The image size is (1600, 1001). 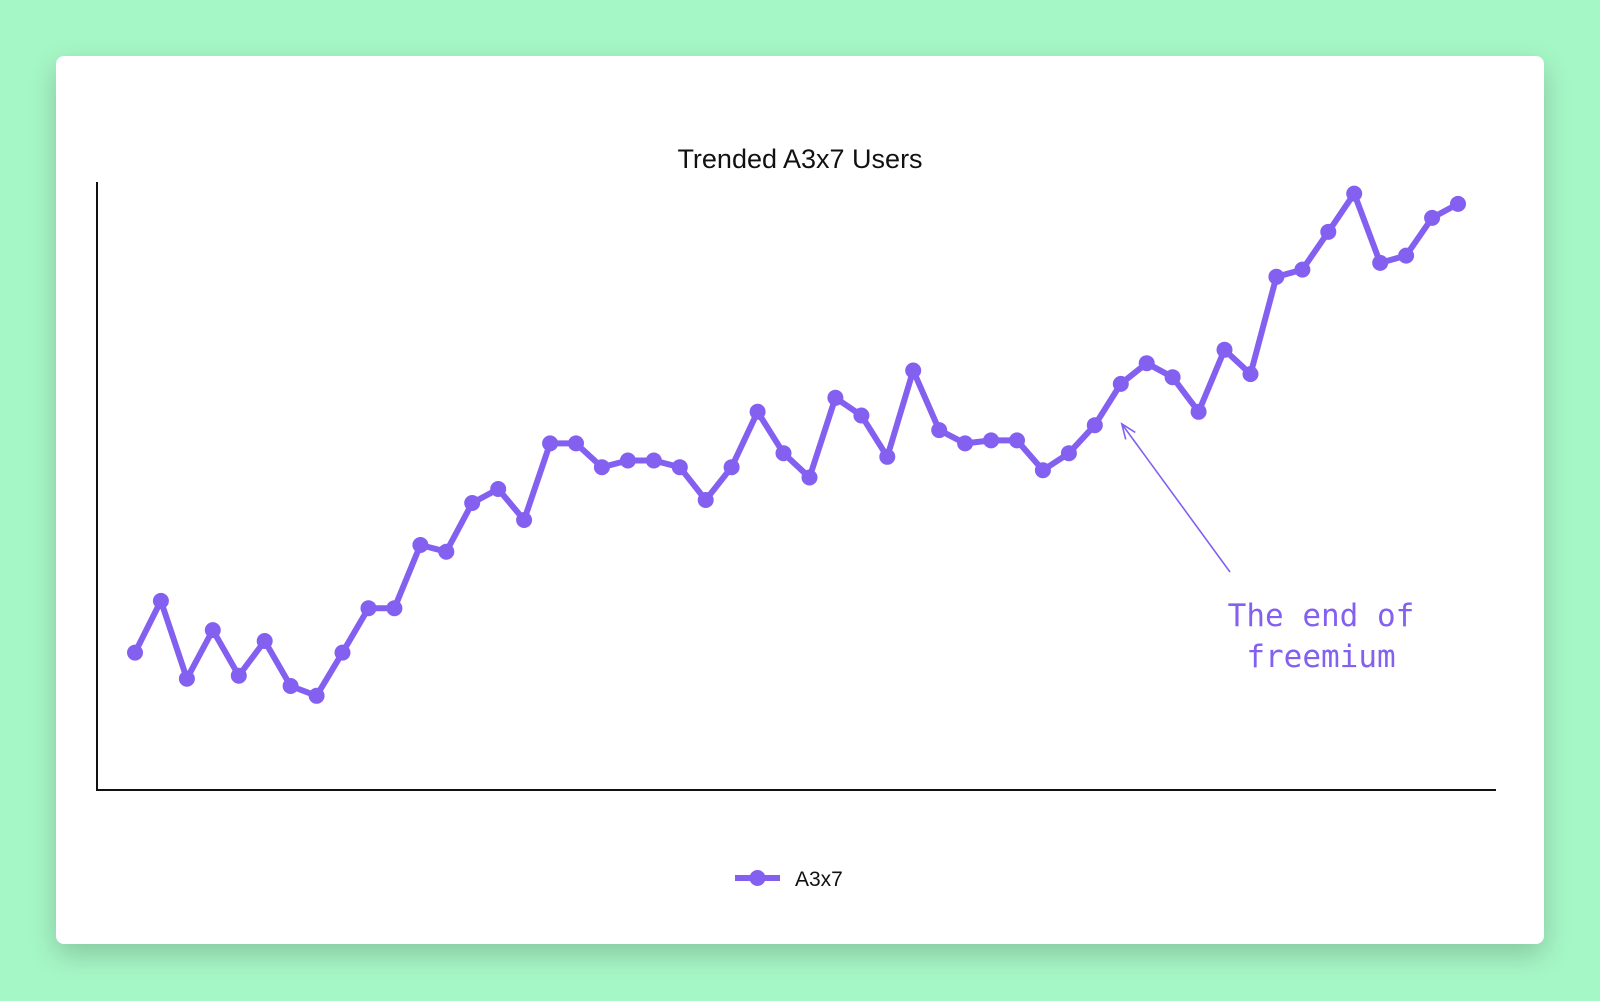 I want to click on legend: A3x7, so click(x=789, y=879).